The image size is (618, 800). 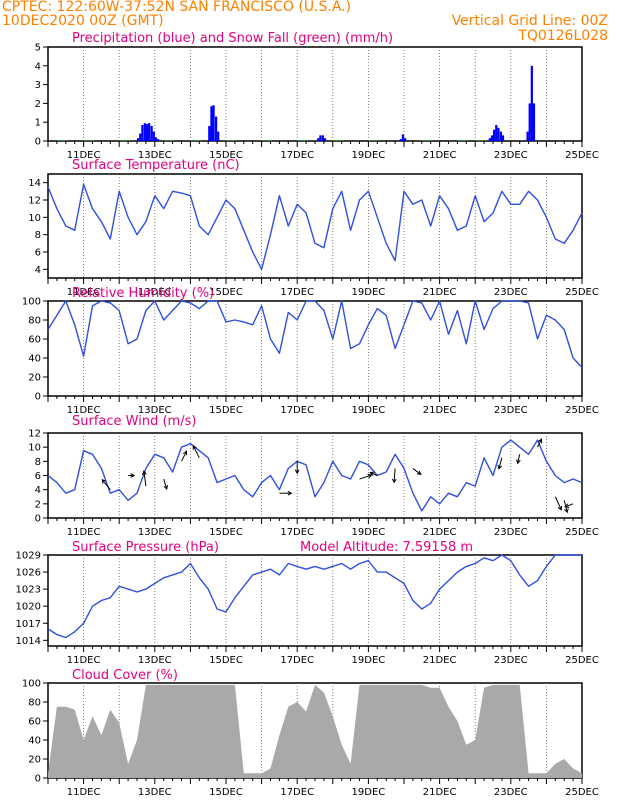 What do you see at coordinates (38, 779) in the screenshot?
I see `cloud-y-tick-label: 0` at bounding box center [38, 779].